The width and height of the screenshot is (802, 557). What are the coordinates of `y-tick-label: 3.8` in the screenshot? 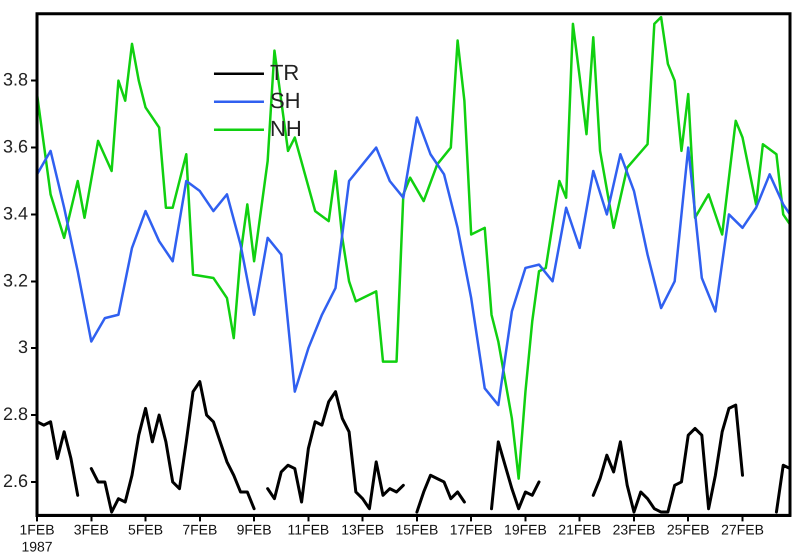 It's located at (15, 80).